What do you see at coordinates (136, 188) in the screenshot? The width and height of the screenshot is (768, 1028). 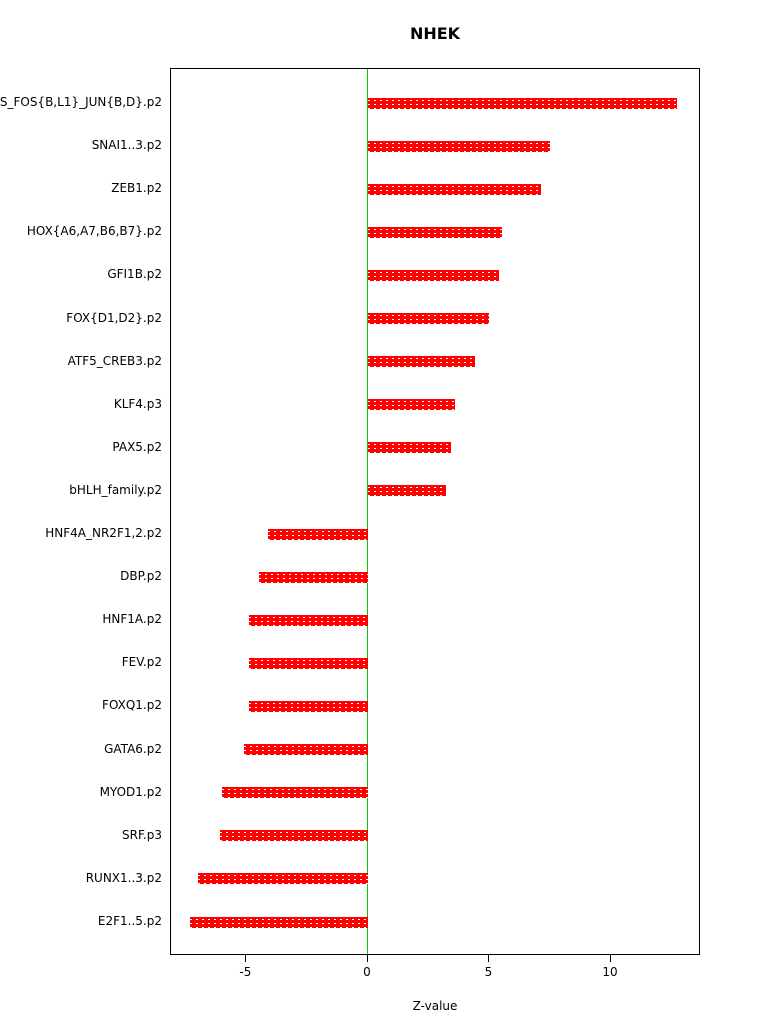 I see `y-axis-label: ZEB1.p2` at bounding box center [136, 188].